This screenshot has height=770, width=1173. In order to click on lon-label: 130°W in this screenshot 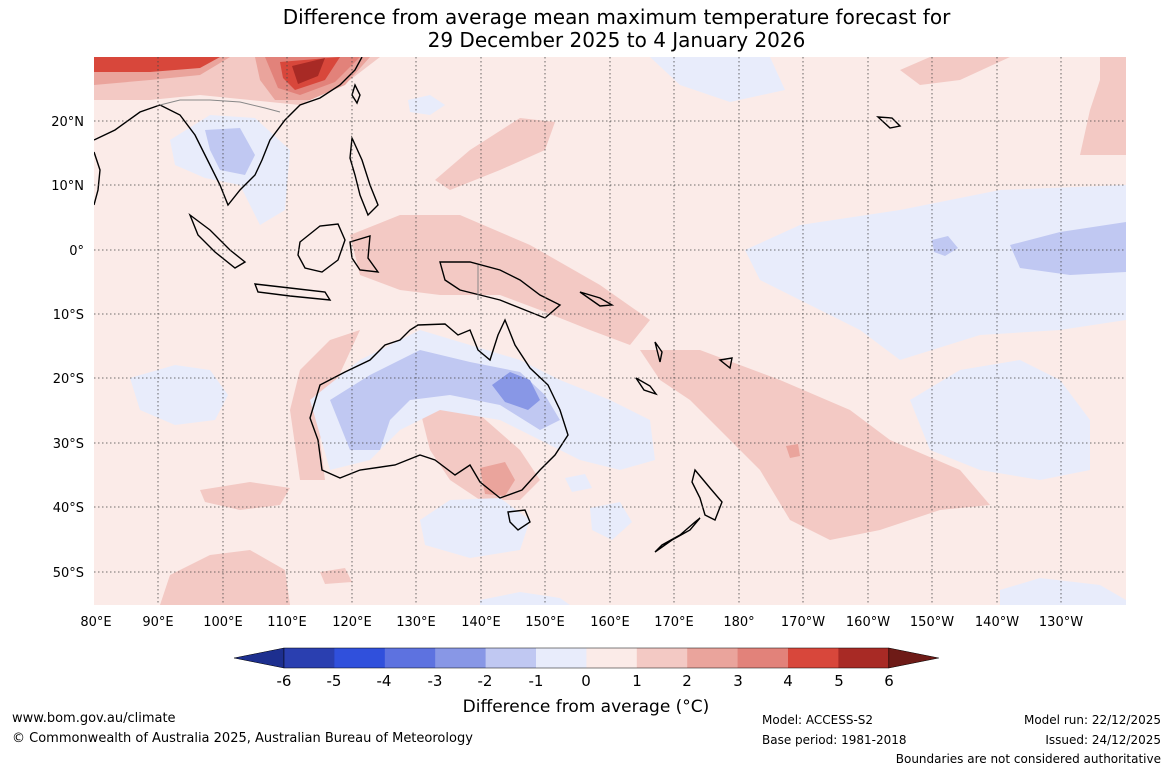, I will do `click(1061, 622)`.